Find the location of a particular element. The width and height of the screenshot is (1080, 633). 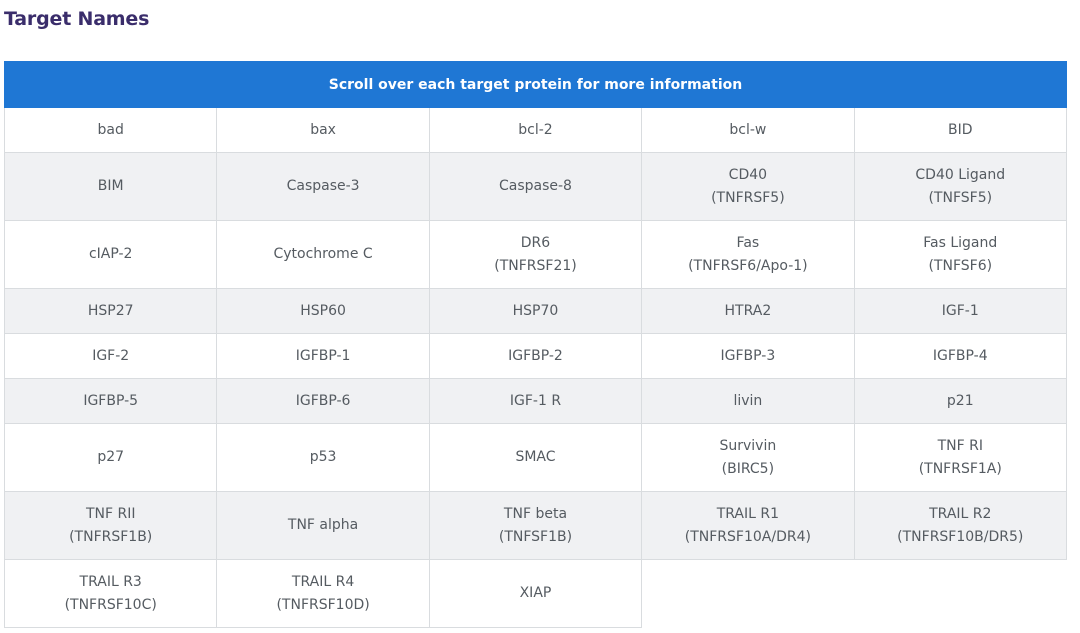

target-name: bcl-2 is located at coordinates (535, 129).